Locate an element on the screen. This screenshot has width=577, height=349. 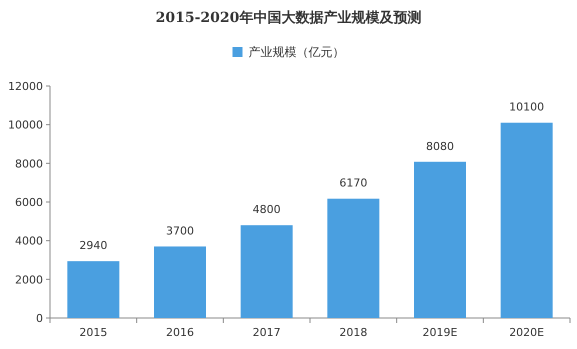
data-label: 8080 is located at coordinates (440, 146).